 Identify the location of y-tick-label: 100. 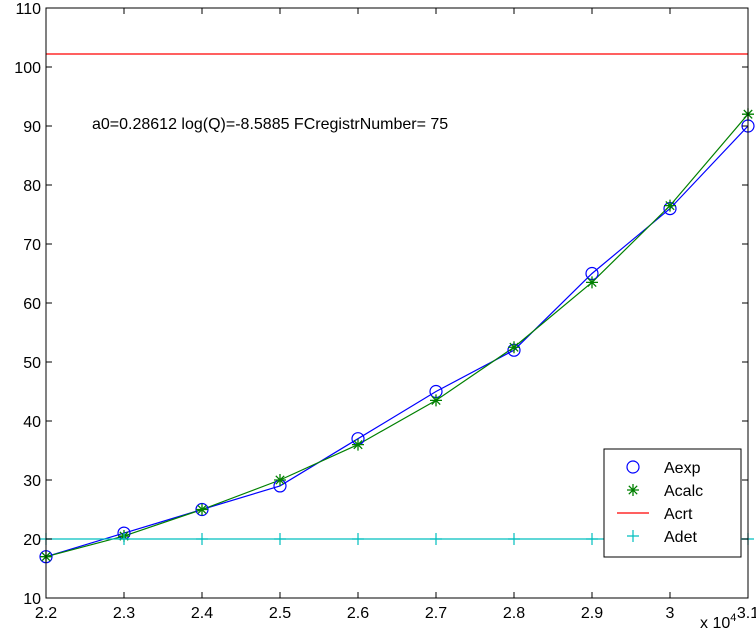
(27, 68).